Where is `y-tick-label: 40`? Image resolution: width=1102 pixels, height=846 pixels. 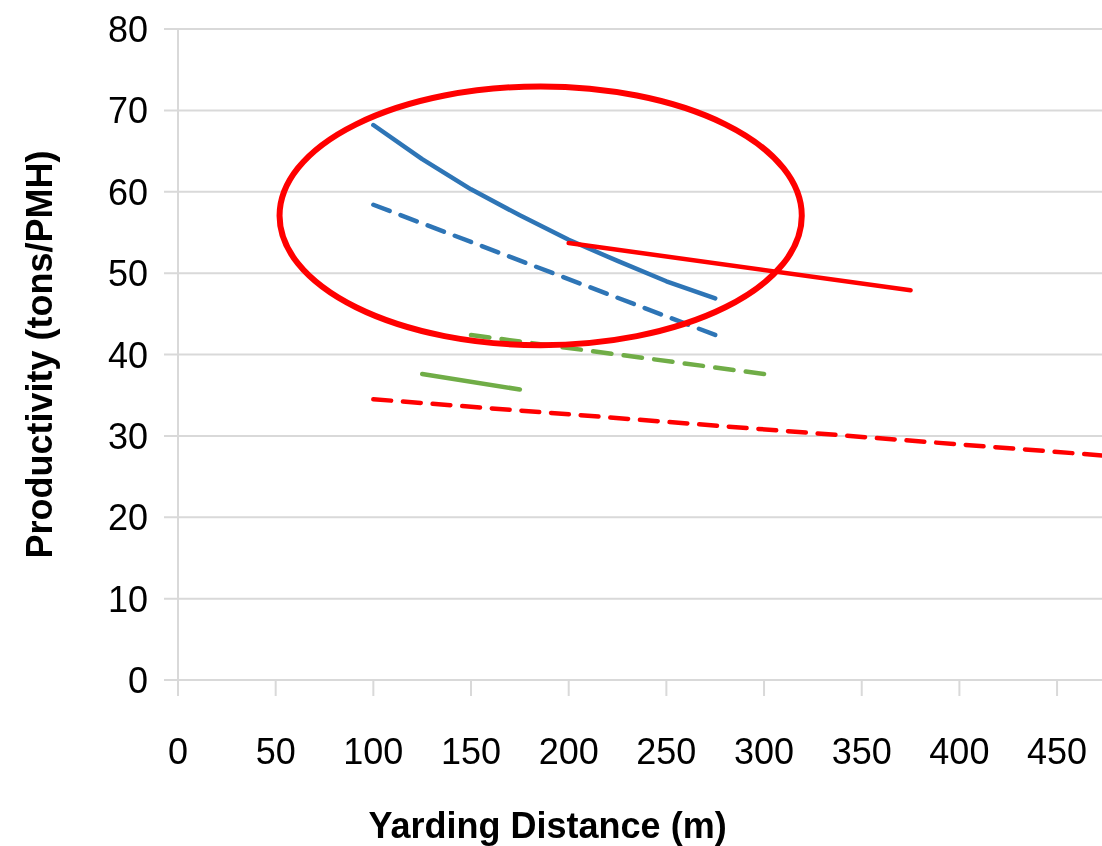
y-tick-label: 40 is located at coordinates (127, 355).